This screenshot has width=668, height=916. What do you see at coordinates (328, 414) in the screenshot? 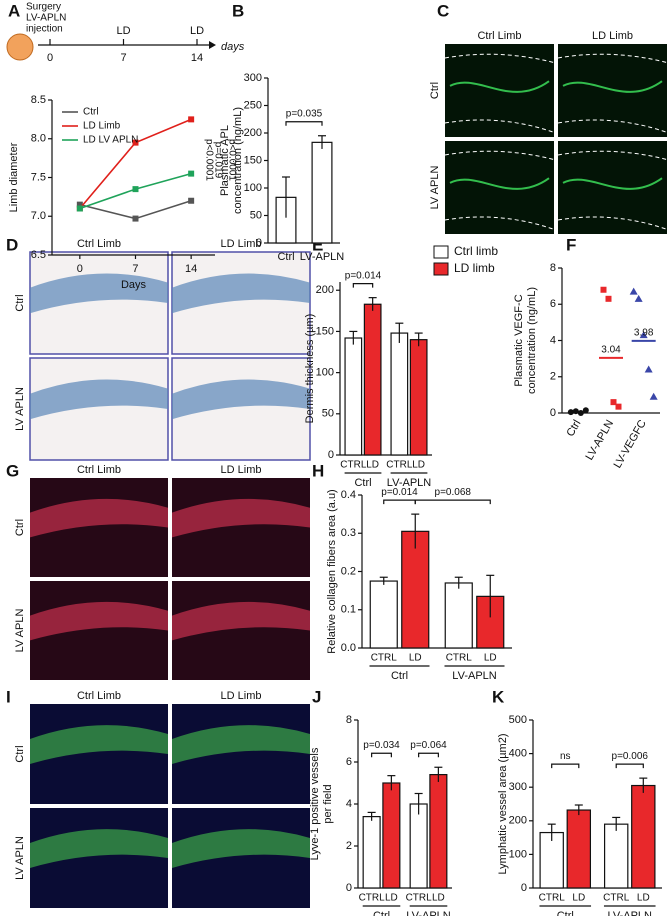
I see `y-tick-label: 50` at bounding box center [328, 414].